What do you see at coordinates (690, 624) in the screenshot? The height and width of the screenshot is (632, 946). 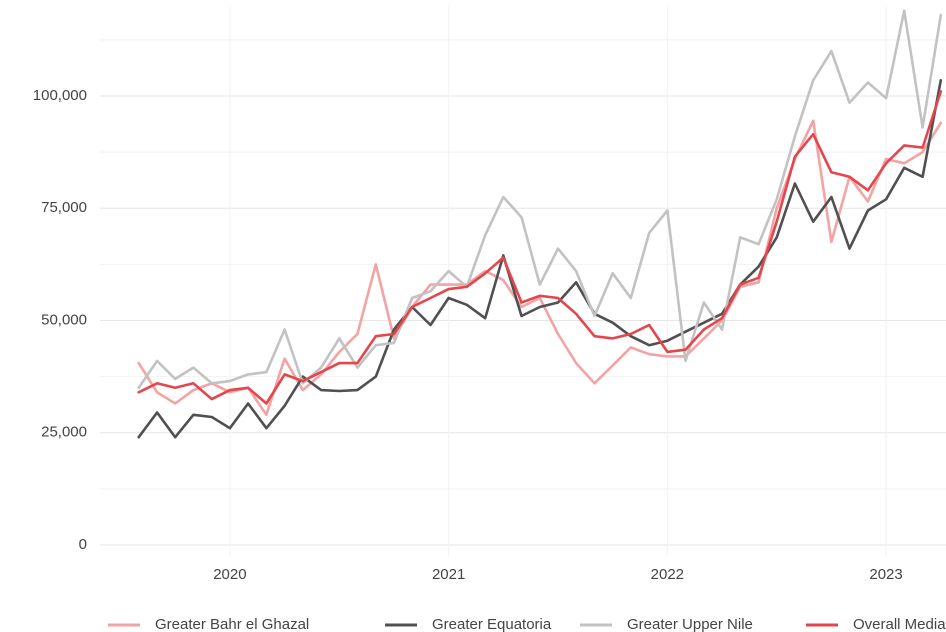 I see `legend-label: Greater Upper Nile` at bounding box center [690, 624].